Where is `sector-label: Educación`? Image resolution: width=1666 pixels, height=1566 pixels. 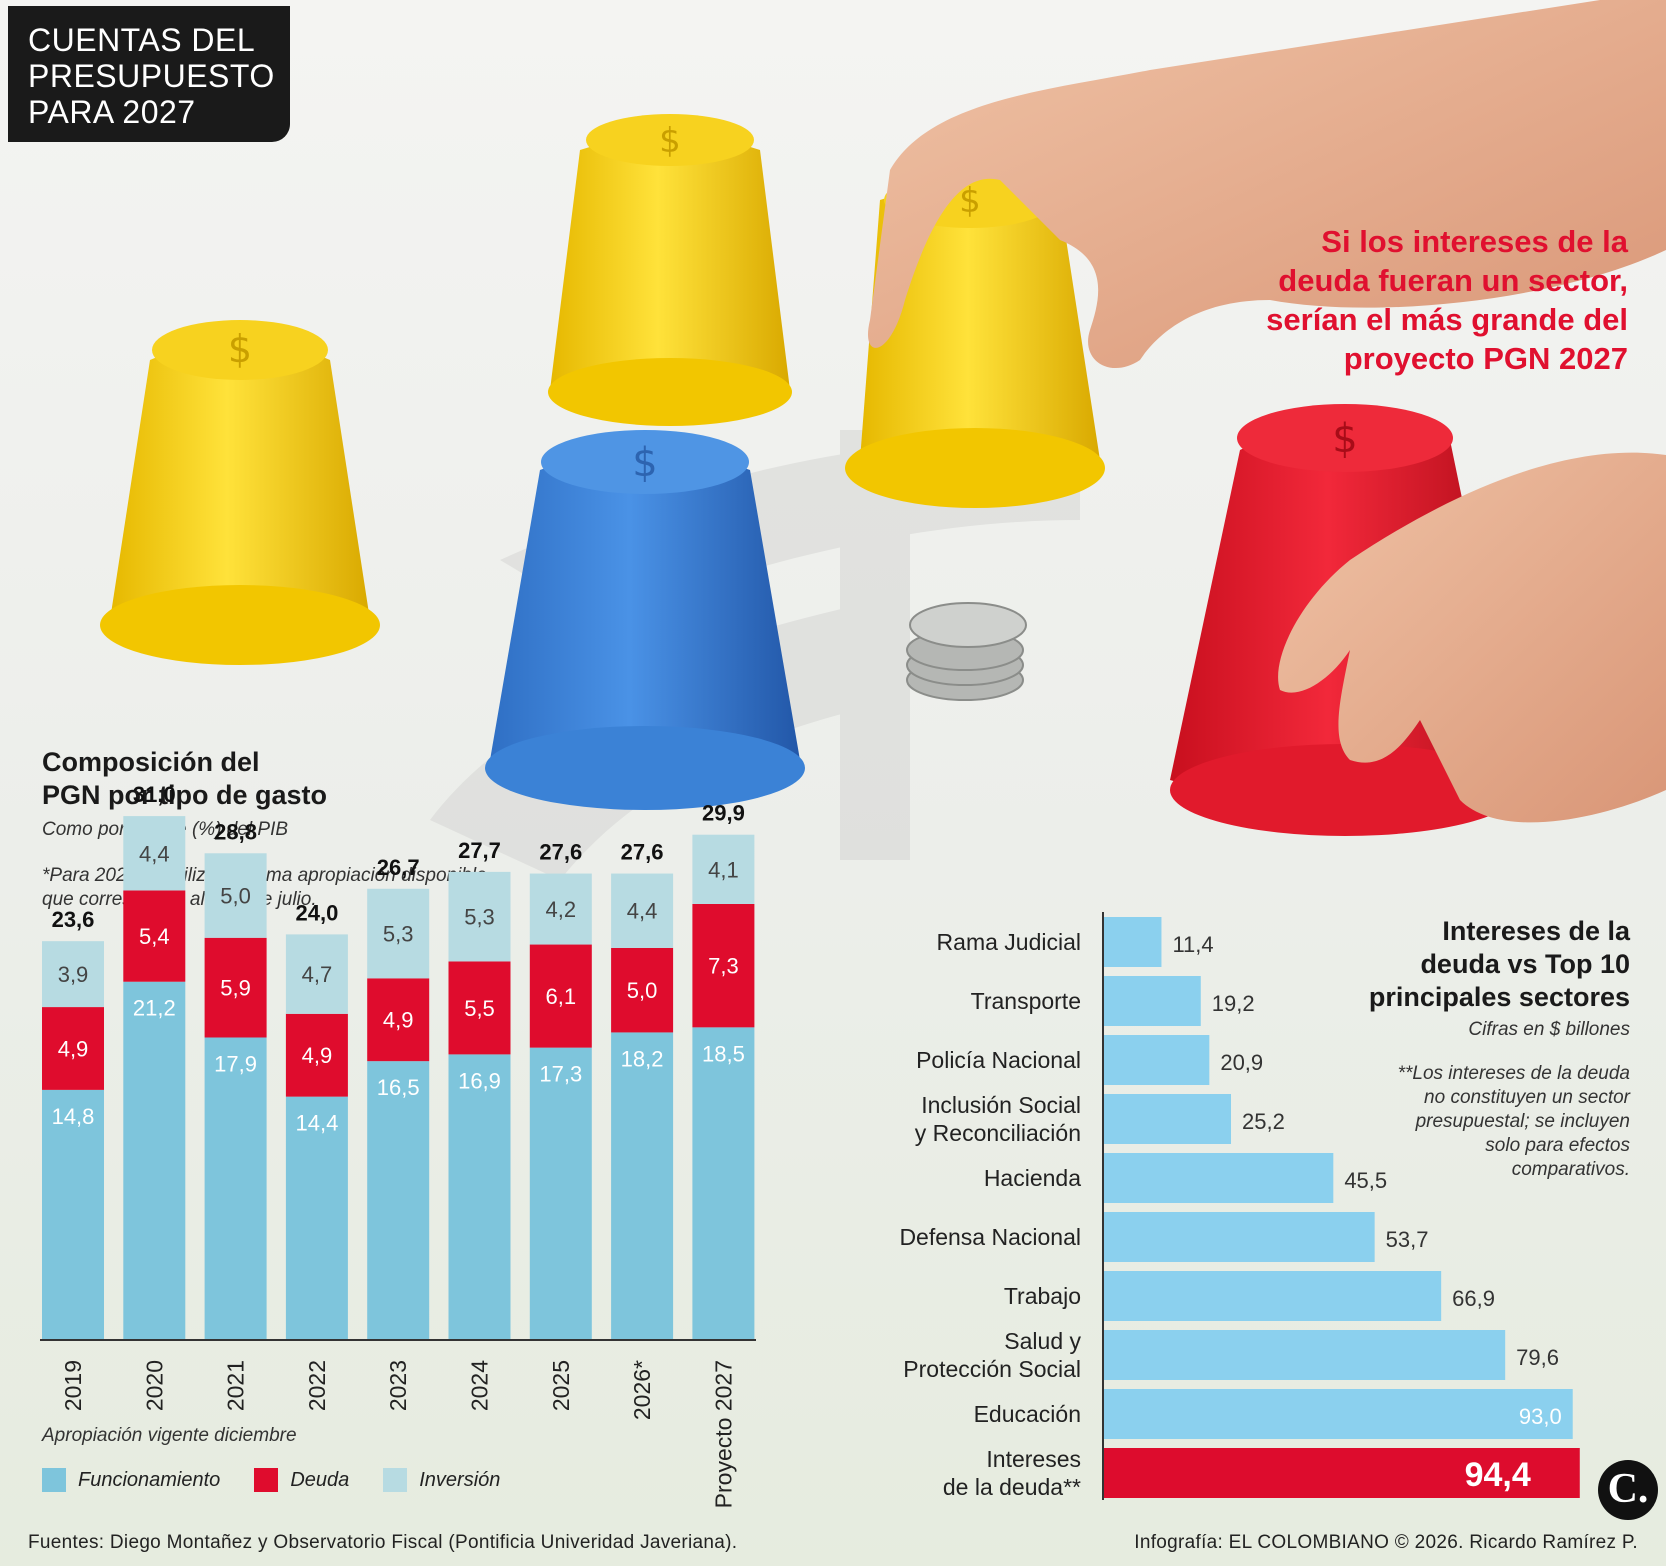
sector-label: Educación is located at coordinates (1027, 1414).